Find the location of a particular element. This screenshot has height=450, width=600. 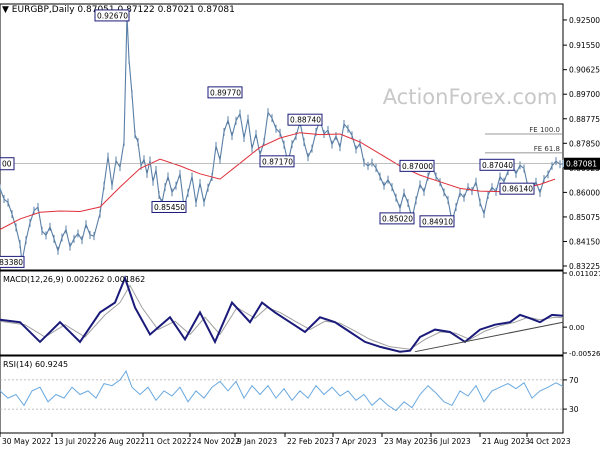

x-tick-label: 9 Jan 2023 is located at coordinates (257, 441).